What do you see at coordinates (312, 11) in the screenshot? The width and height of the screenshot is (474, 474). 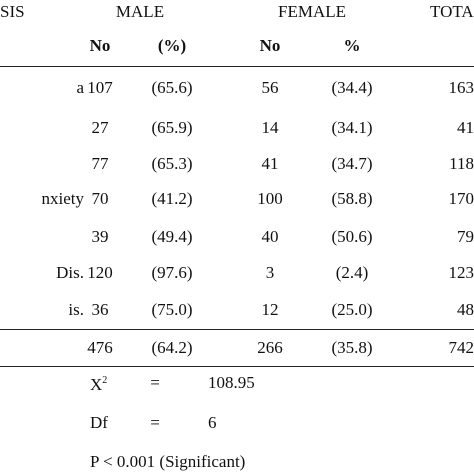 I see `header-cell: FEMALE` at bounding box center [312, 11].